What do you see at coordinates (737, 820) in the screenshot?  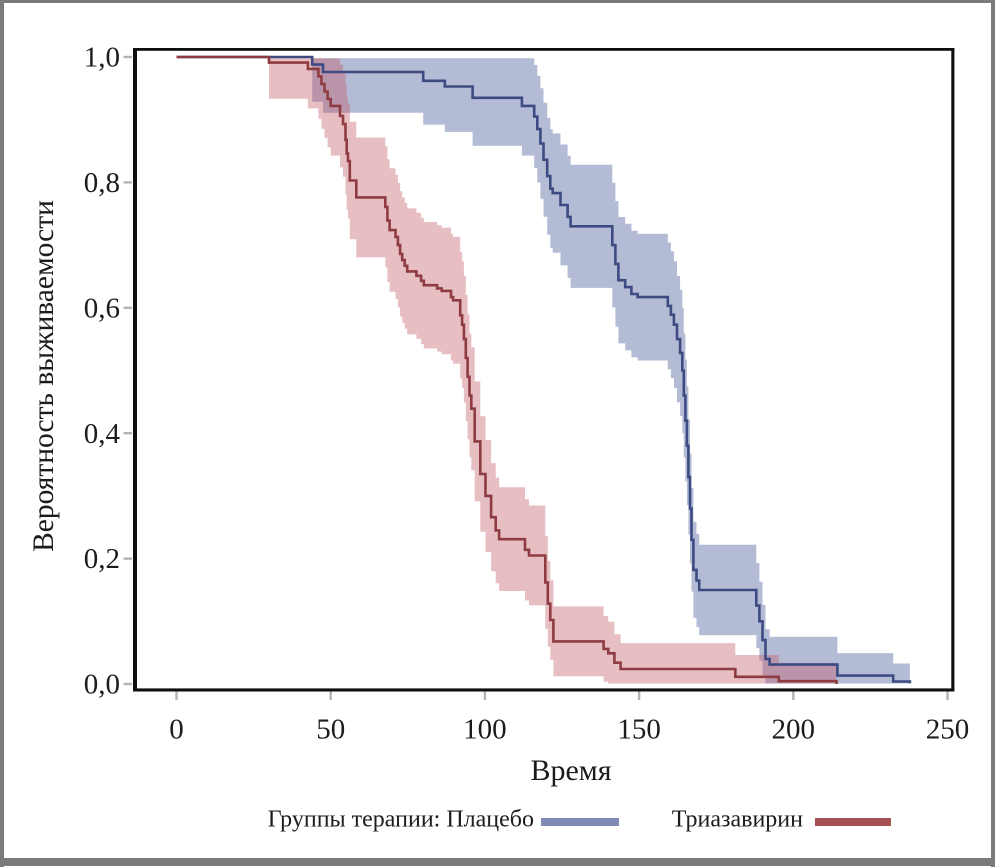 I see `svg-text: Триазавирин` at bounding box center [737, 820].